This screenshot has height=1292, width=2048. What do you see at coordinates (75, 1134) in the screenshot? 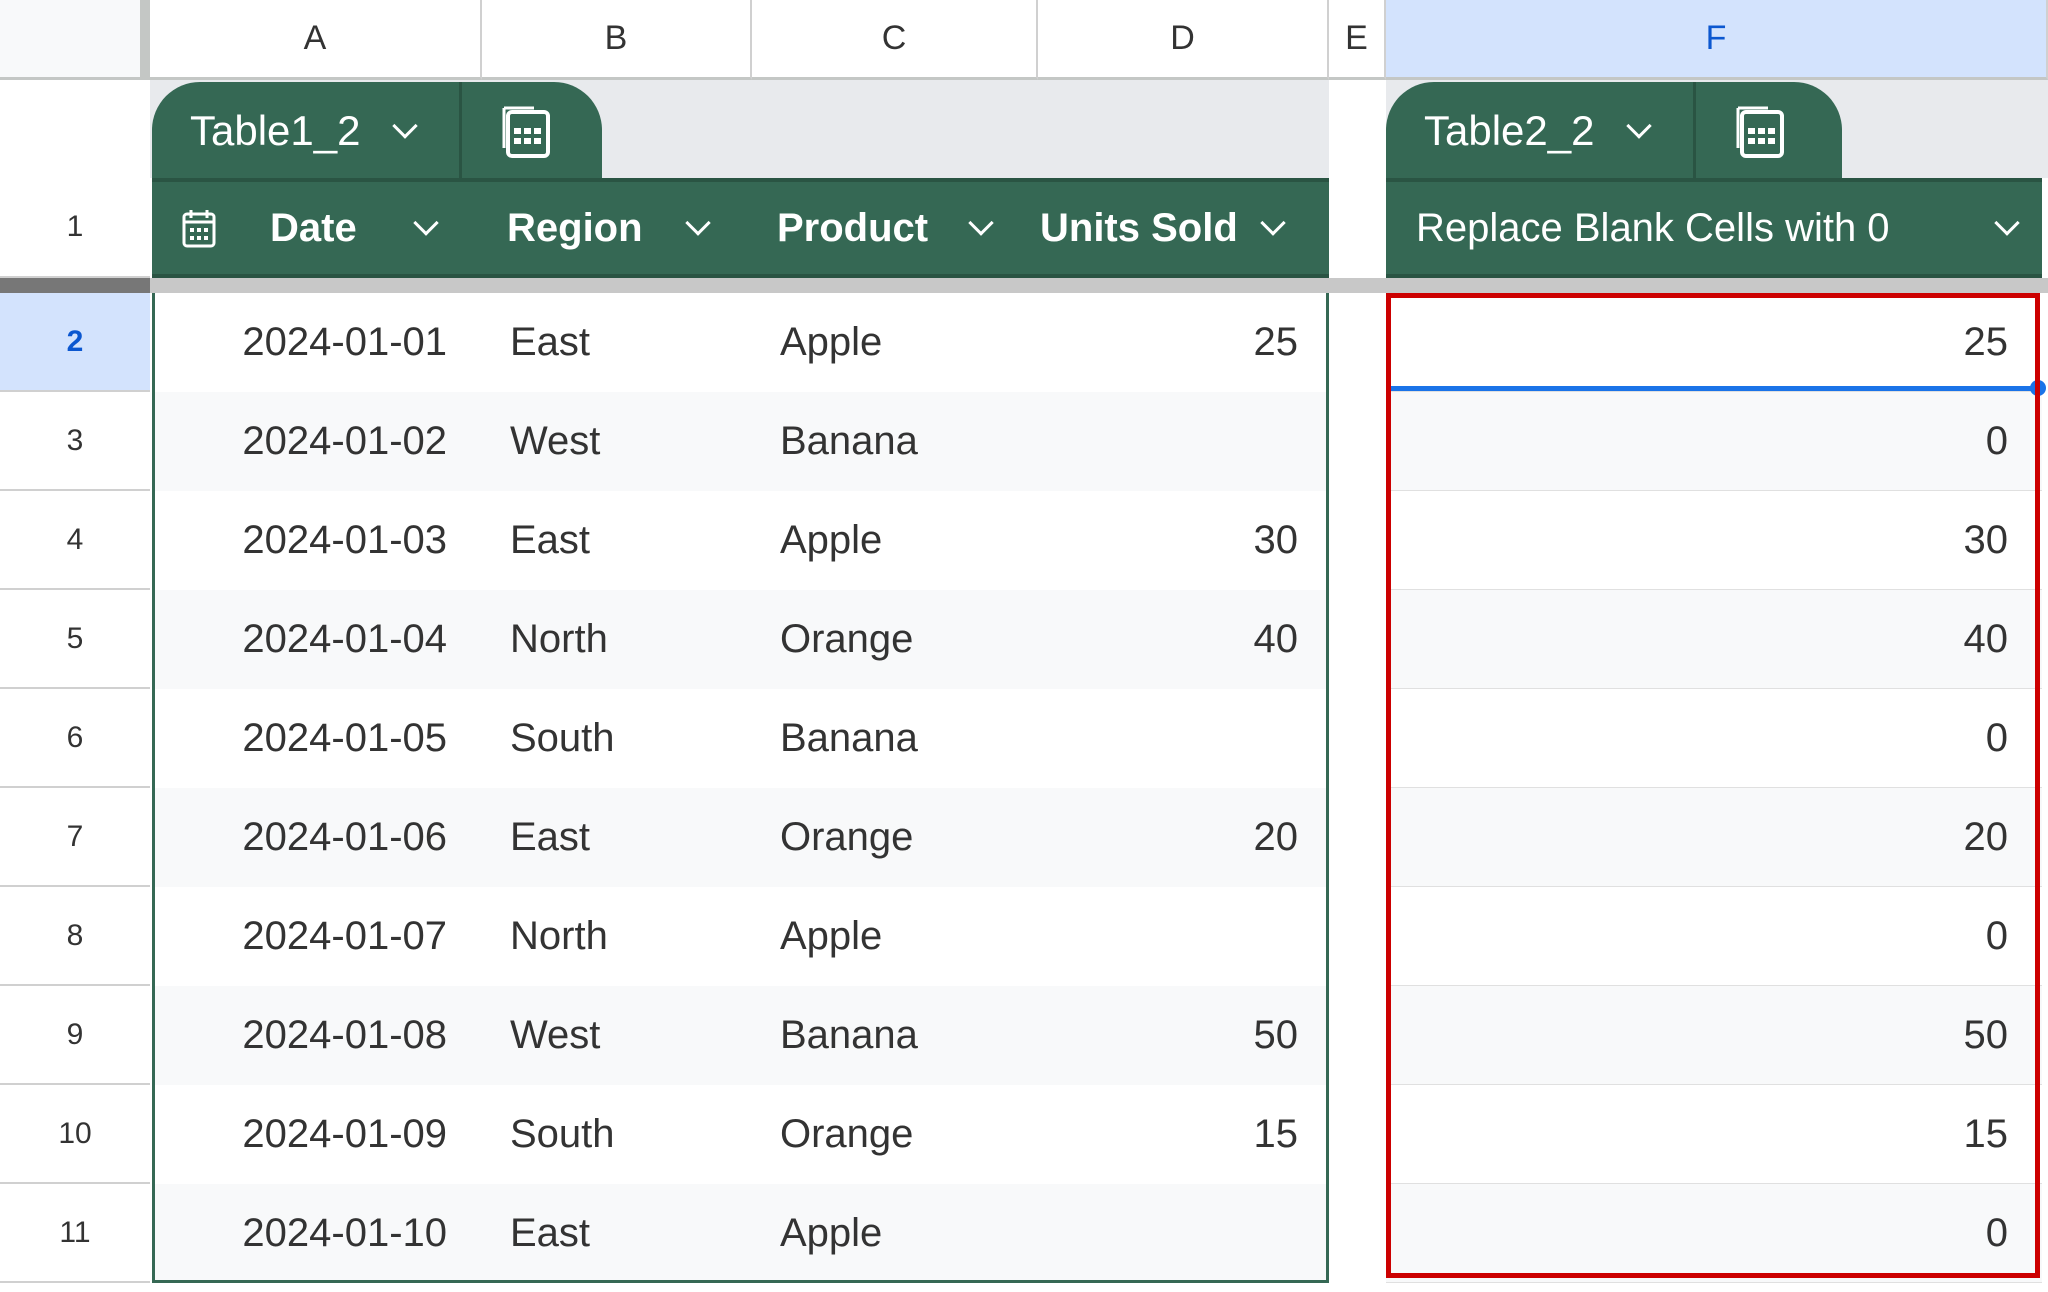
I see `row-header-10: 10` at bounding box center [75, 1134].